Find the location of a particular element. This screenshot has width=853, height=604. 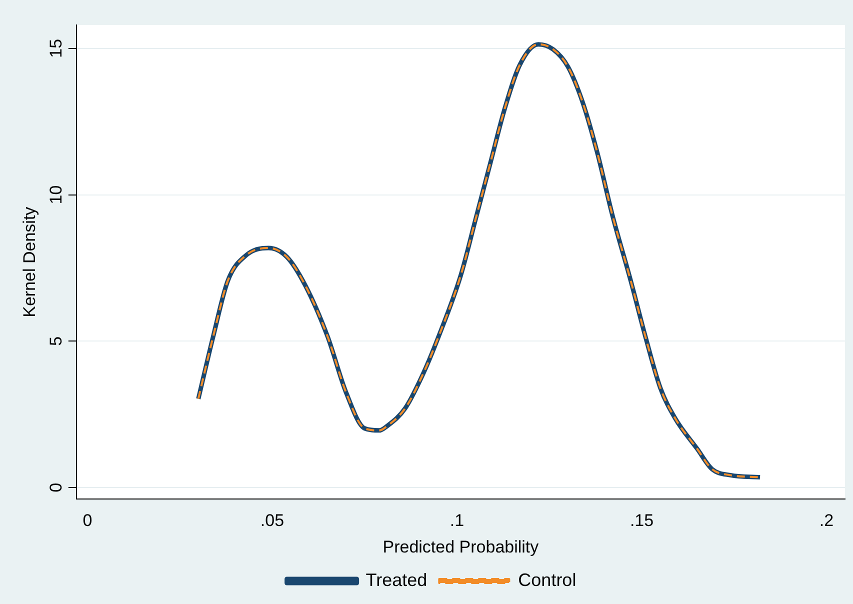

x-axis-title: Predicted Probability is located at coordinates (461, 546).